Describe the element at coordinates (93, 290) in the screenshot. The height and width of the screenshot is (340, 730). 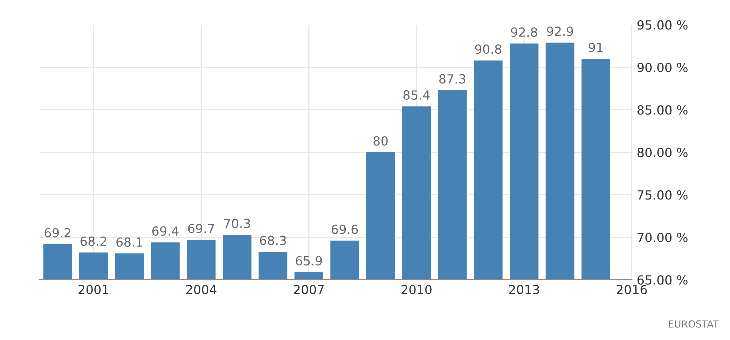
I see `x-tick-label: 2001` at that location.